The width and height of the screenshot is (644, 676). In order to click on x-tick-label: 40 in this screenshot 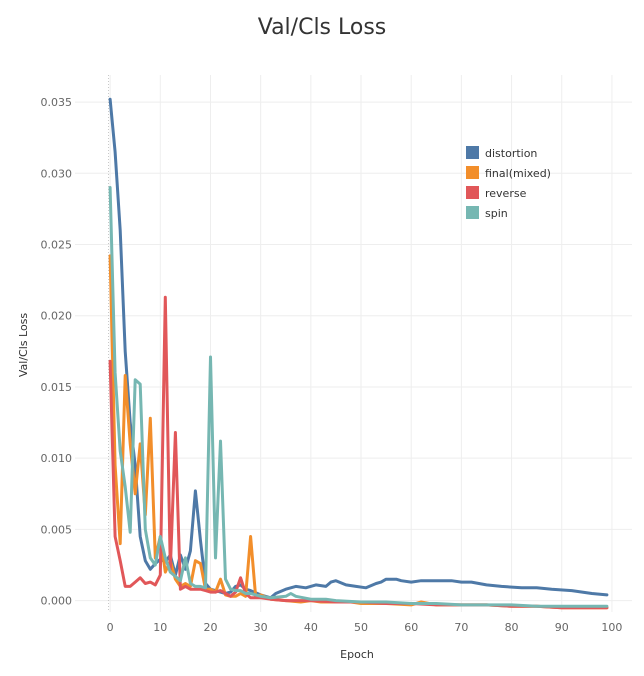, I will do `click(311, 627)`.